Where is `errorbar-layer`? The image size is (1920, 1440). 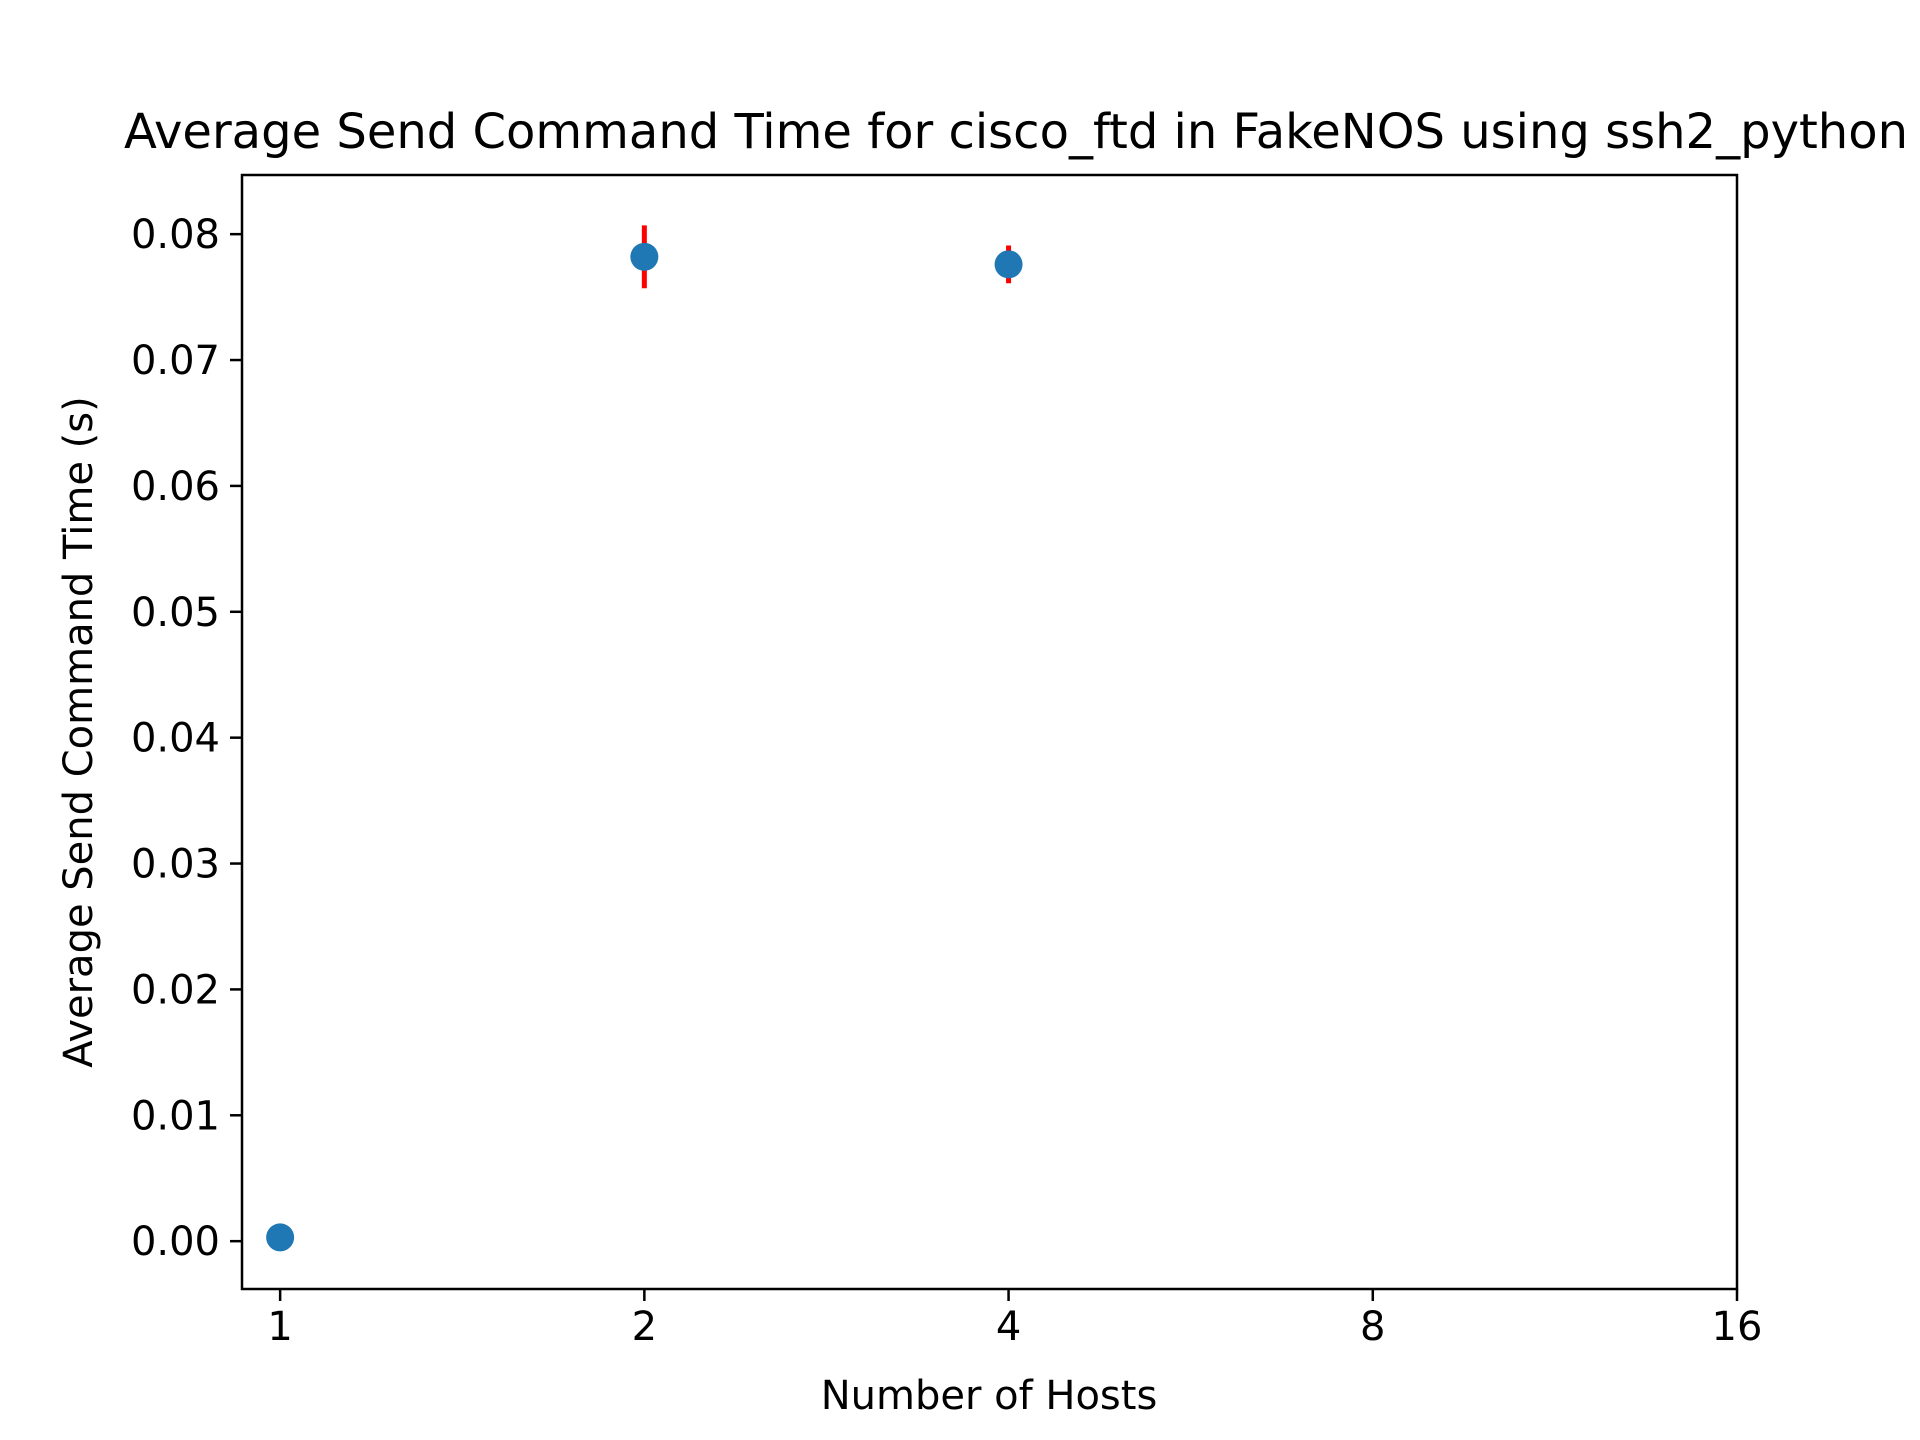
errorbar-layer is located at coordinates (826, 257).